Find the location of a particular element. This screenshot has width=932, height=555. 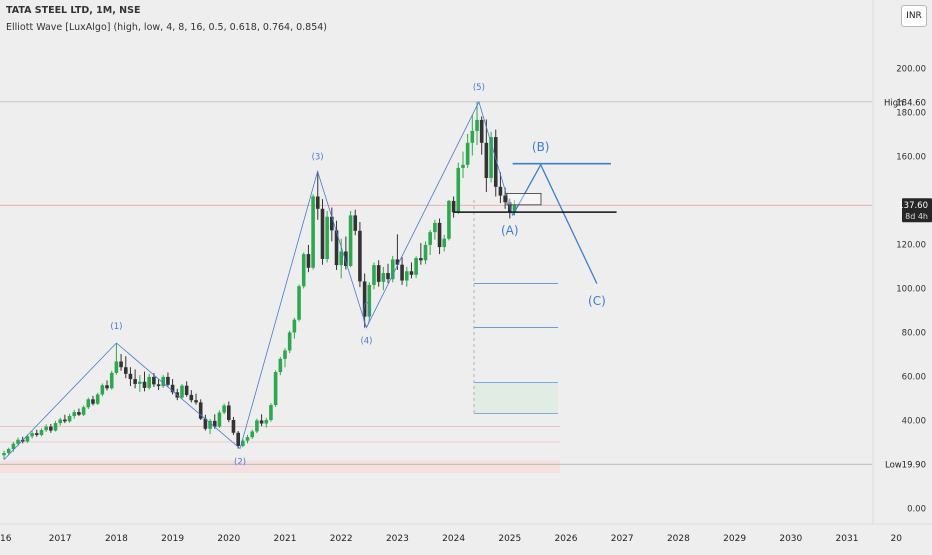

symbol-title: TATA STEEL LTD, 1M, NSE is located at coordinates (73, 10).